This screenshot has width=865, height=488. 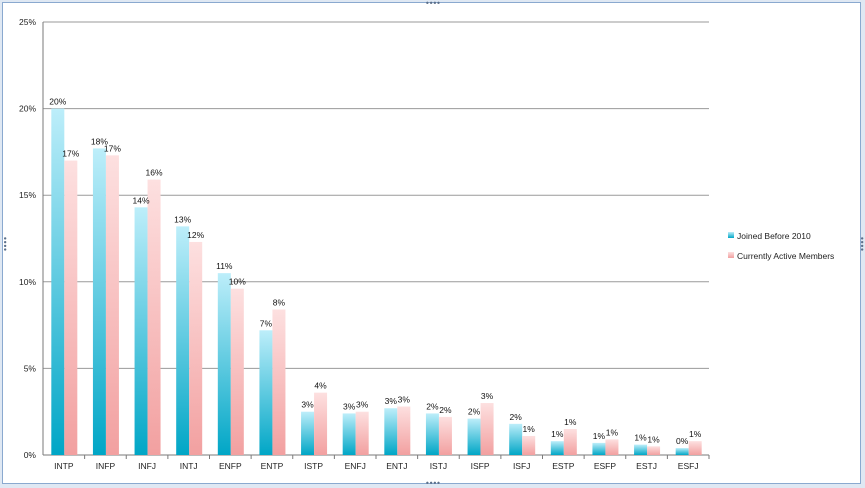 What do you see at coordinates (154, 173) in the screenshot?
I see `data-label-active: 16%` at bounding box center [154, 173].